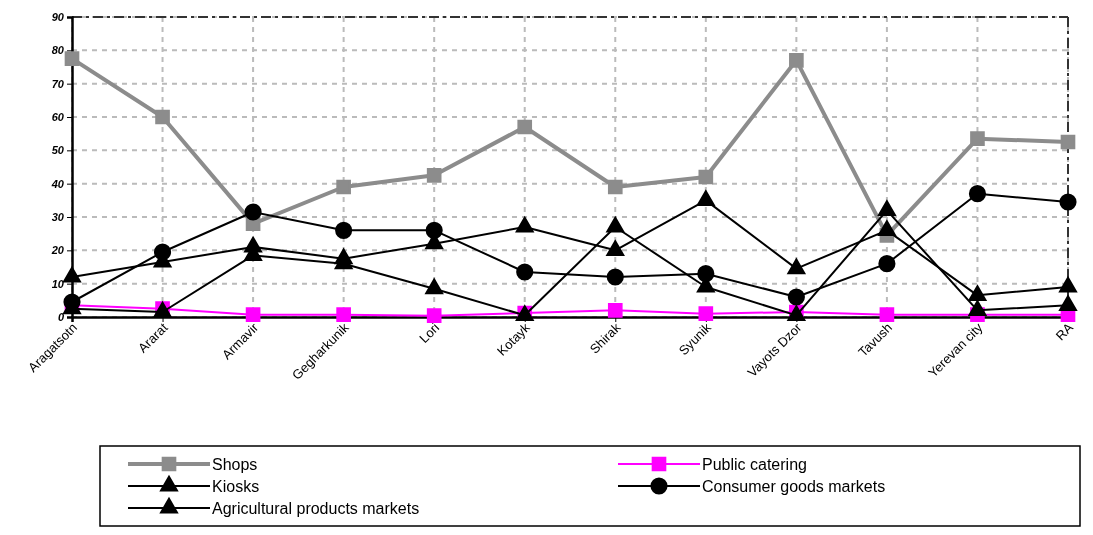  I want to click on legend-label: Kiosks, so click(236, 486).